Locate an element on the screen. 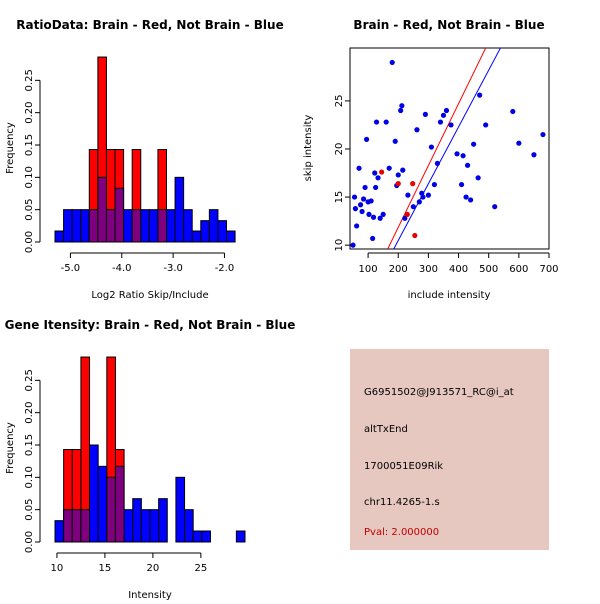 This screenshot has width=600, height=604. intensity-histogram-bars is located at coordinates (150, 449).